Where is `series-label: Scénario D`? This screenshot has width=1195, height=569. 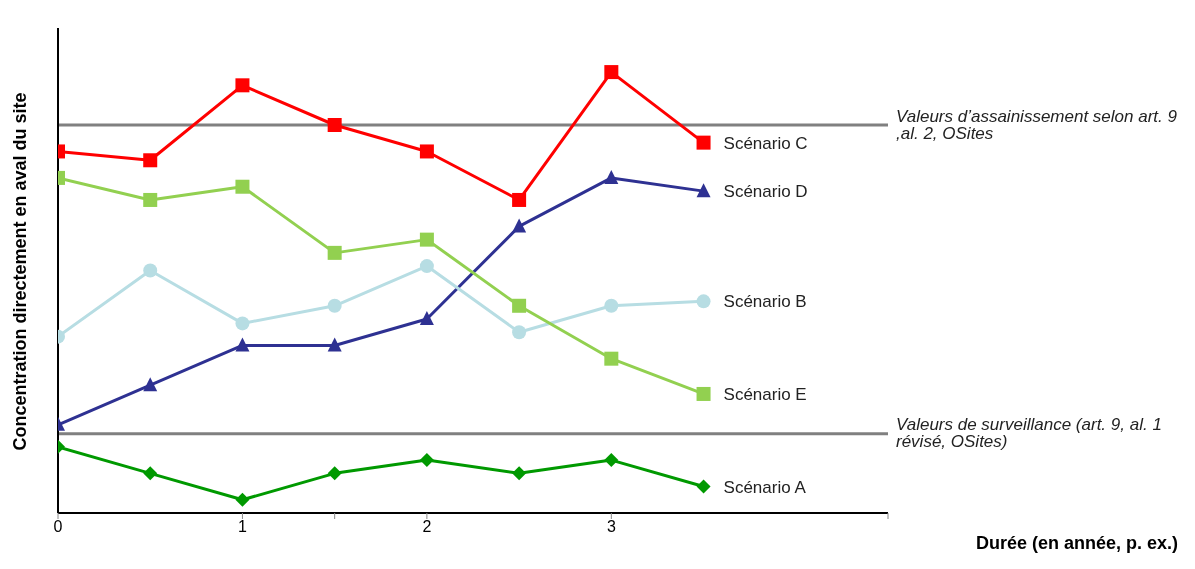 series-label: Scénario D is located at coordinates (765, 192).